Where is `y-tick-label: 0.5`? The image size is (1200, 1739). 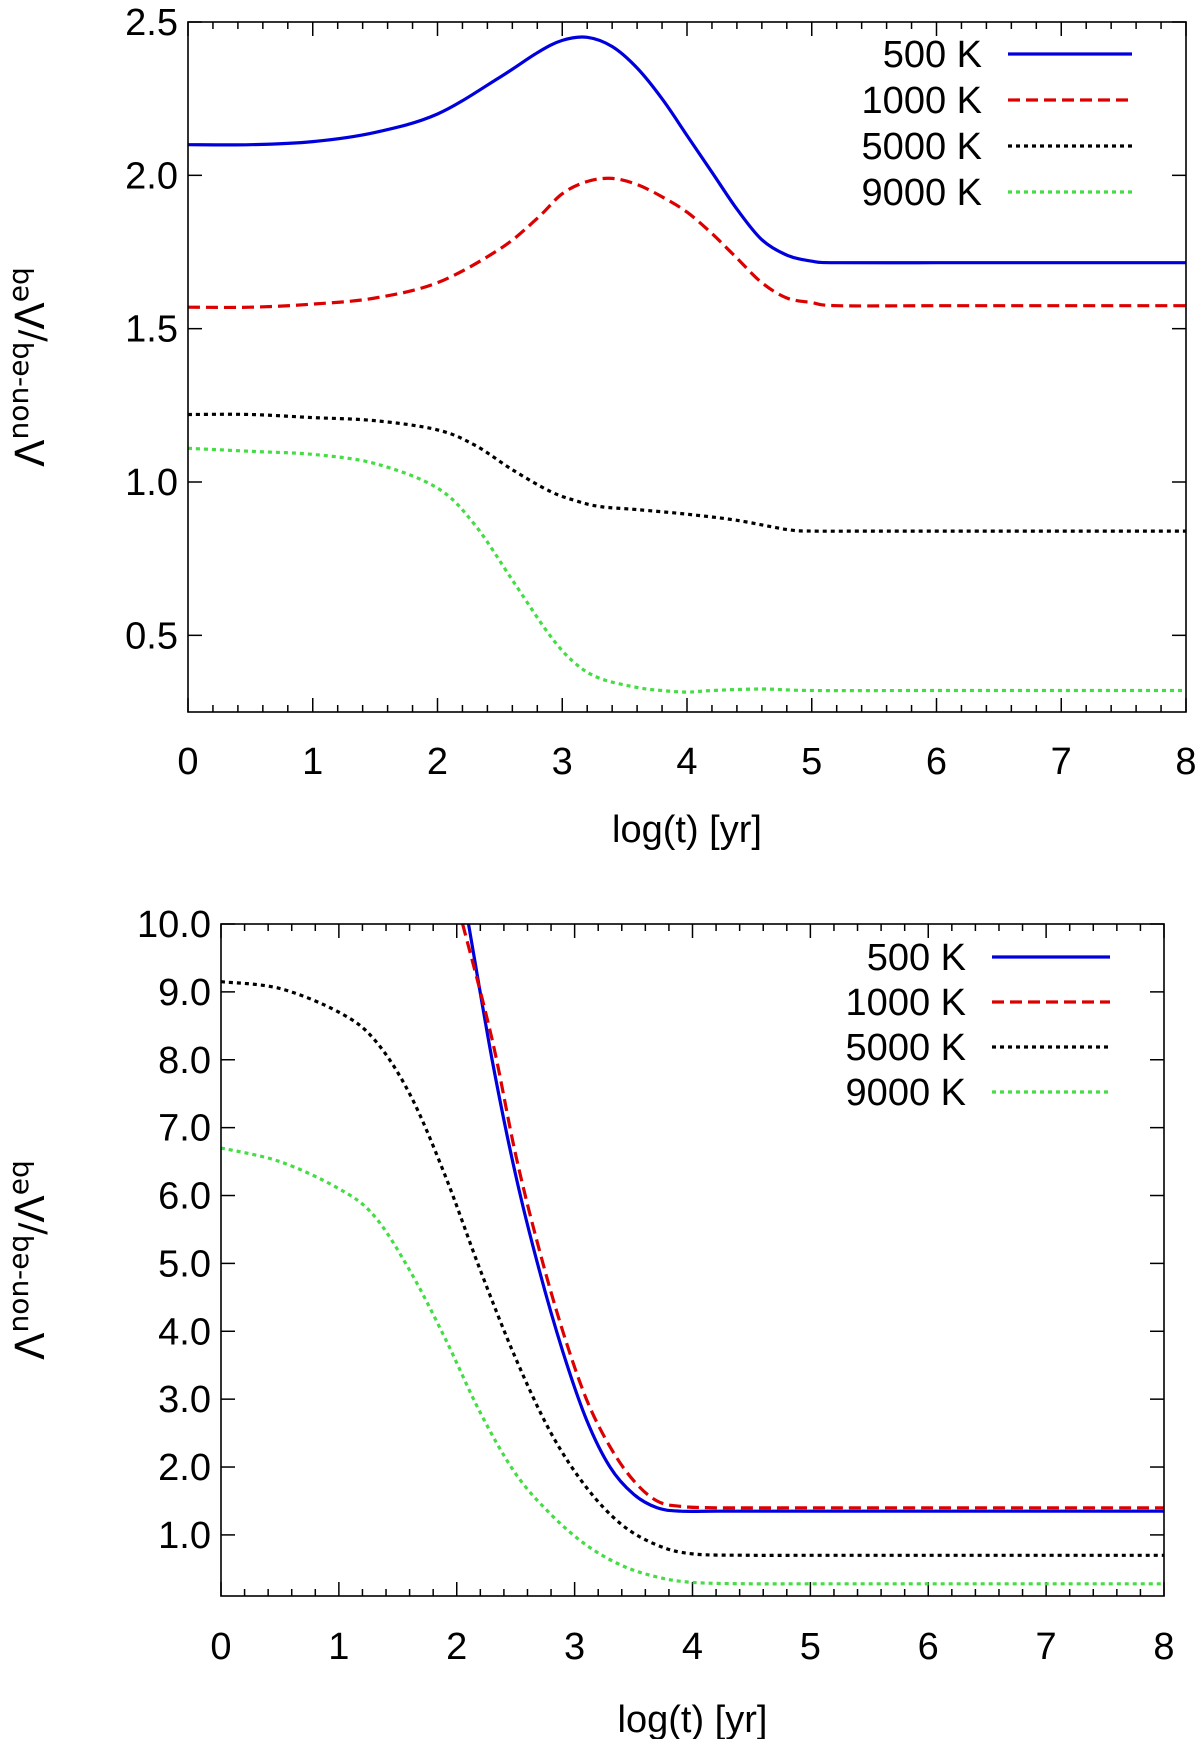
y-tick-label: 0.5 is located at coordinates (151, 636).